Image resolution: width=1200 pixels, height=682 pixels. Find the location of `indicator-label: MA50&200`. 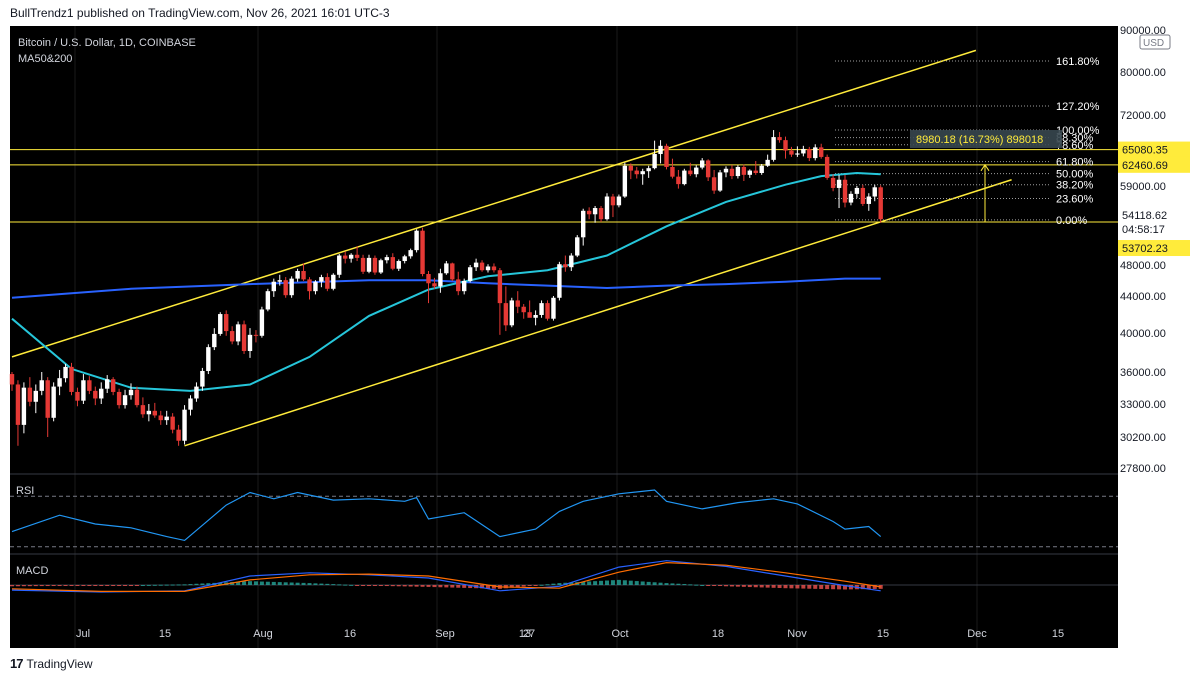

indicator-label: MA50&200 is located at coordinates (45, 59).